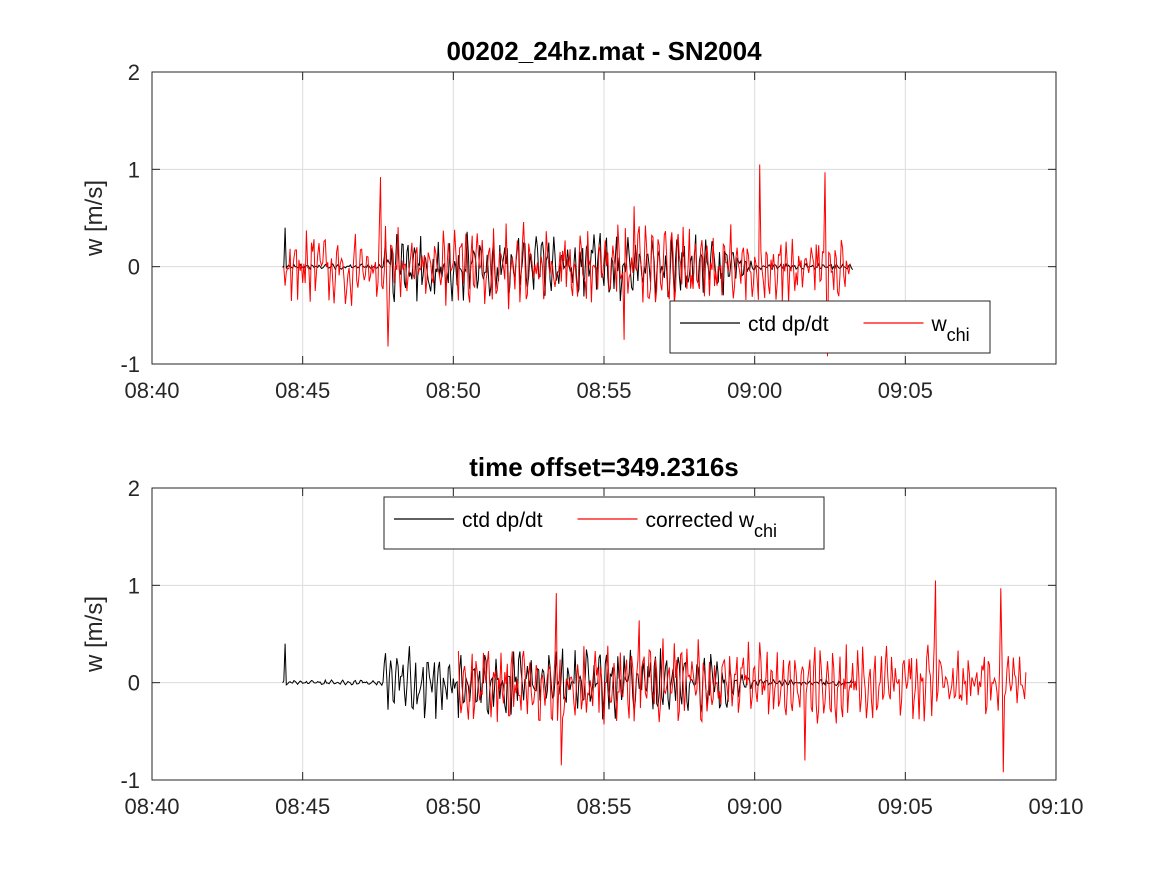  Describe the element at coordinates (1055, 806) in the screenshot. I see `x-tick-label: 09:10` at that location.